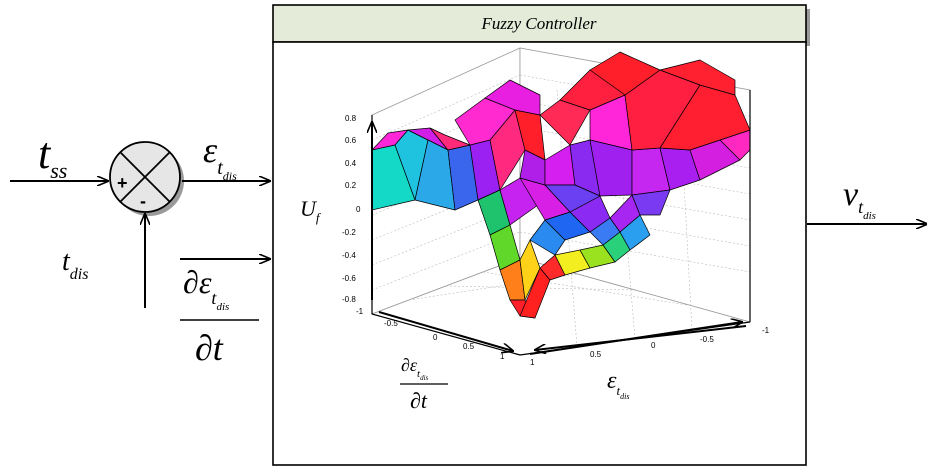 The width and height of the screenshot is (927, 475). I want to click on x-axis-label: εtdis, so click(618, 384).